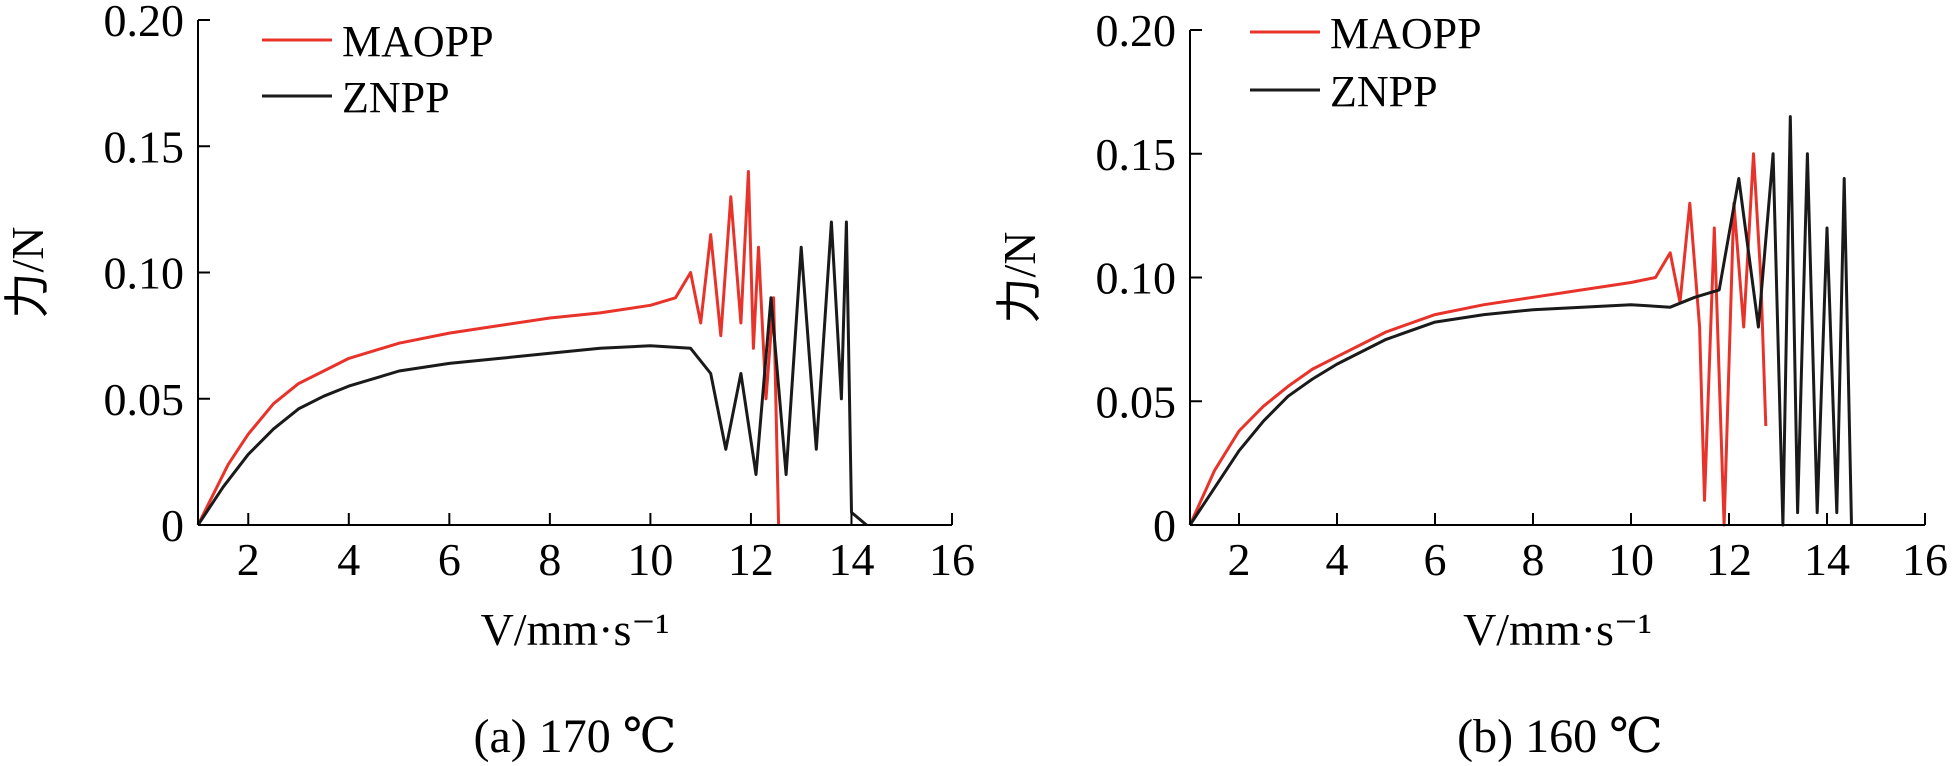  I want to click on series-line-znpp, so click(532, 373).